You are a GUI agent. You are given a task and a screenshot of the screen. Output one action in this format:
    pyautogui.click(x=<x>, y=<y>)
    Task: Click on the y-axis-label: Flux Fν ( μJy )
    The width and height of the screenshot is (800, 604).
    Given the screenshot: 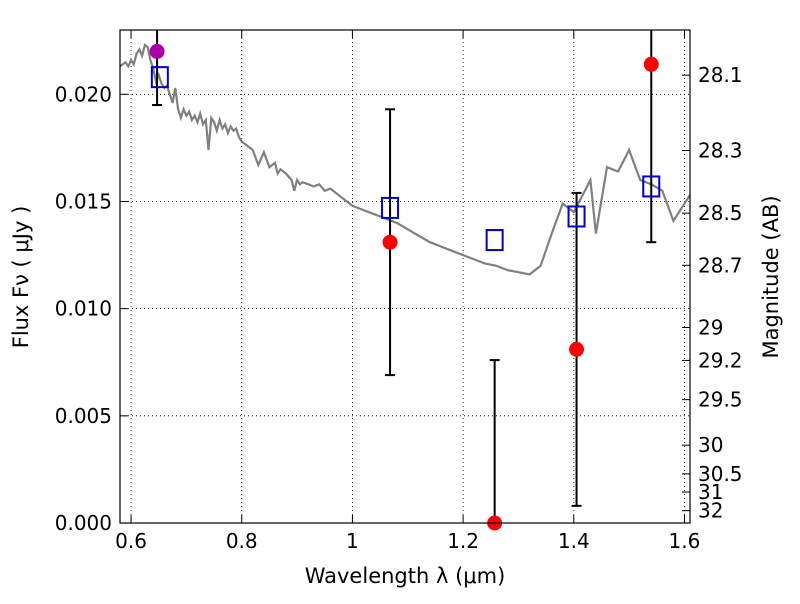 What is the action you would take?
    pyautogui.click(x=21, y=277)
    